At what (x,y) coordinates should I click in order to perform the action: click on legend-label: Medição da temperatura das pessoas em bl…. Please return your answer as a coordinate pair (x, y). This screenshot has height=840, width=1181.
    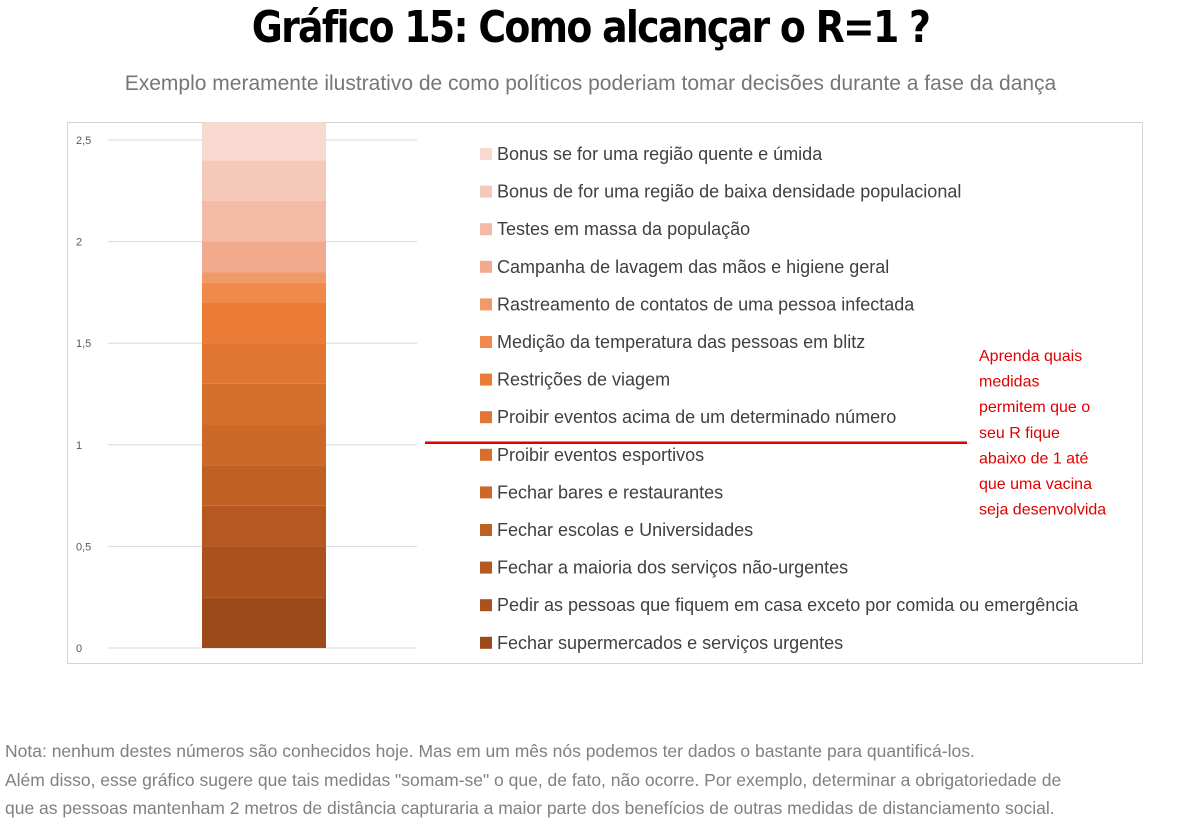
    Looking at the image, I should click on (681, 342).